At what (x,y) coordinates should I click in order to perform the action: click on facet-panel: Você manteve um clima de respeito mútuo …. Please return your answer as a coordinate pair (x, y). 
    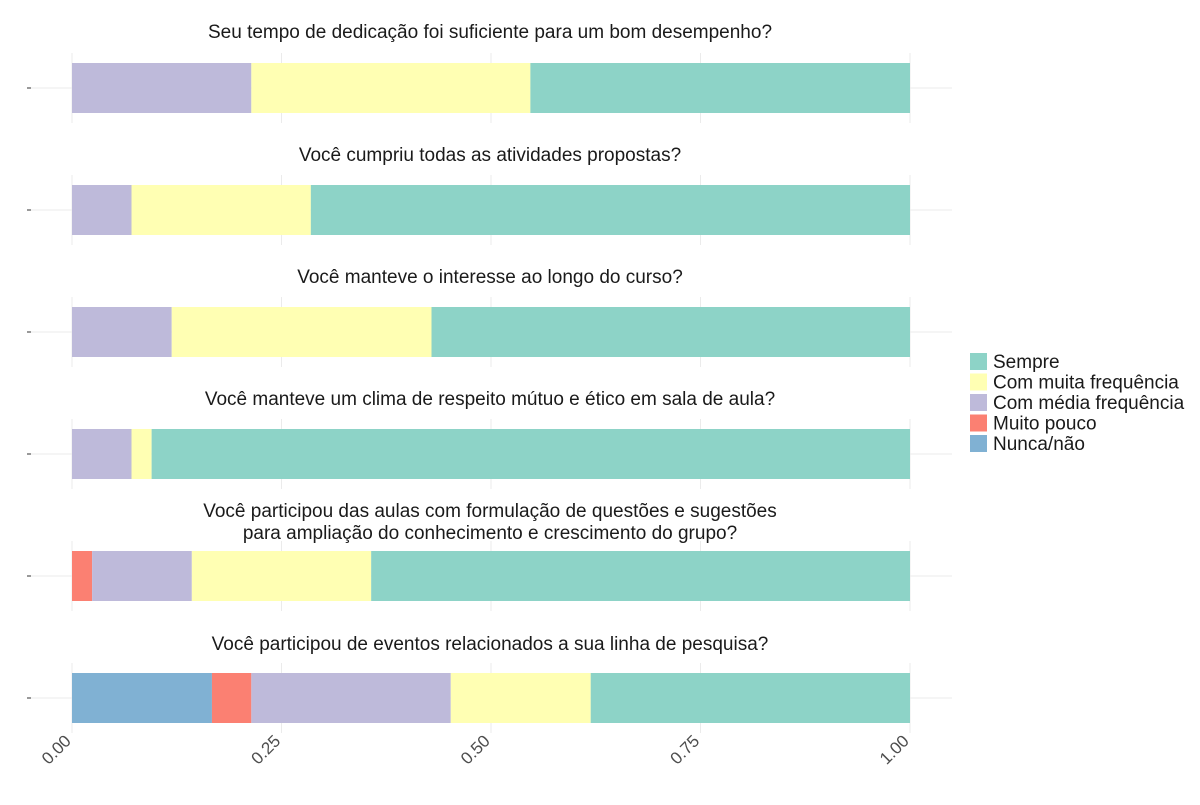
    Looking at the image, I should click on (489, 439).